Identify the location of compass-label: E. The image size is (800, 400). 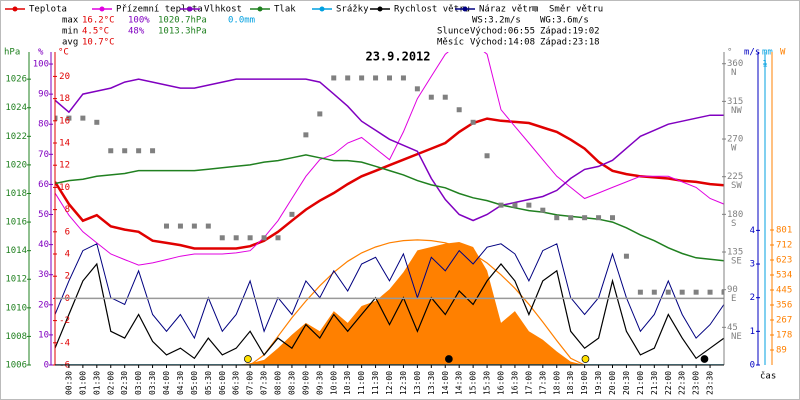
(733, 299).